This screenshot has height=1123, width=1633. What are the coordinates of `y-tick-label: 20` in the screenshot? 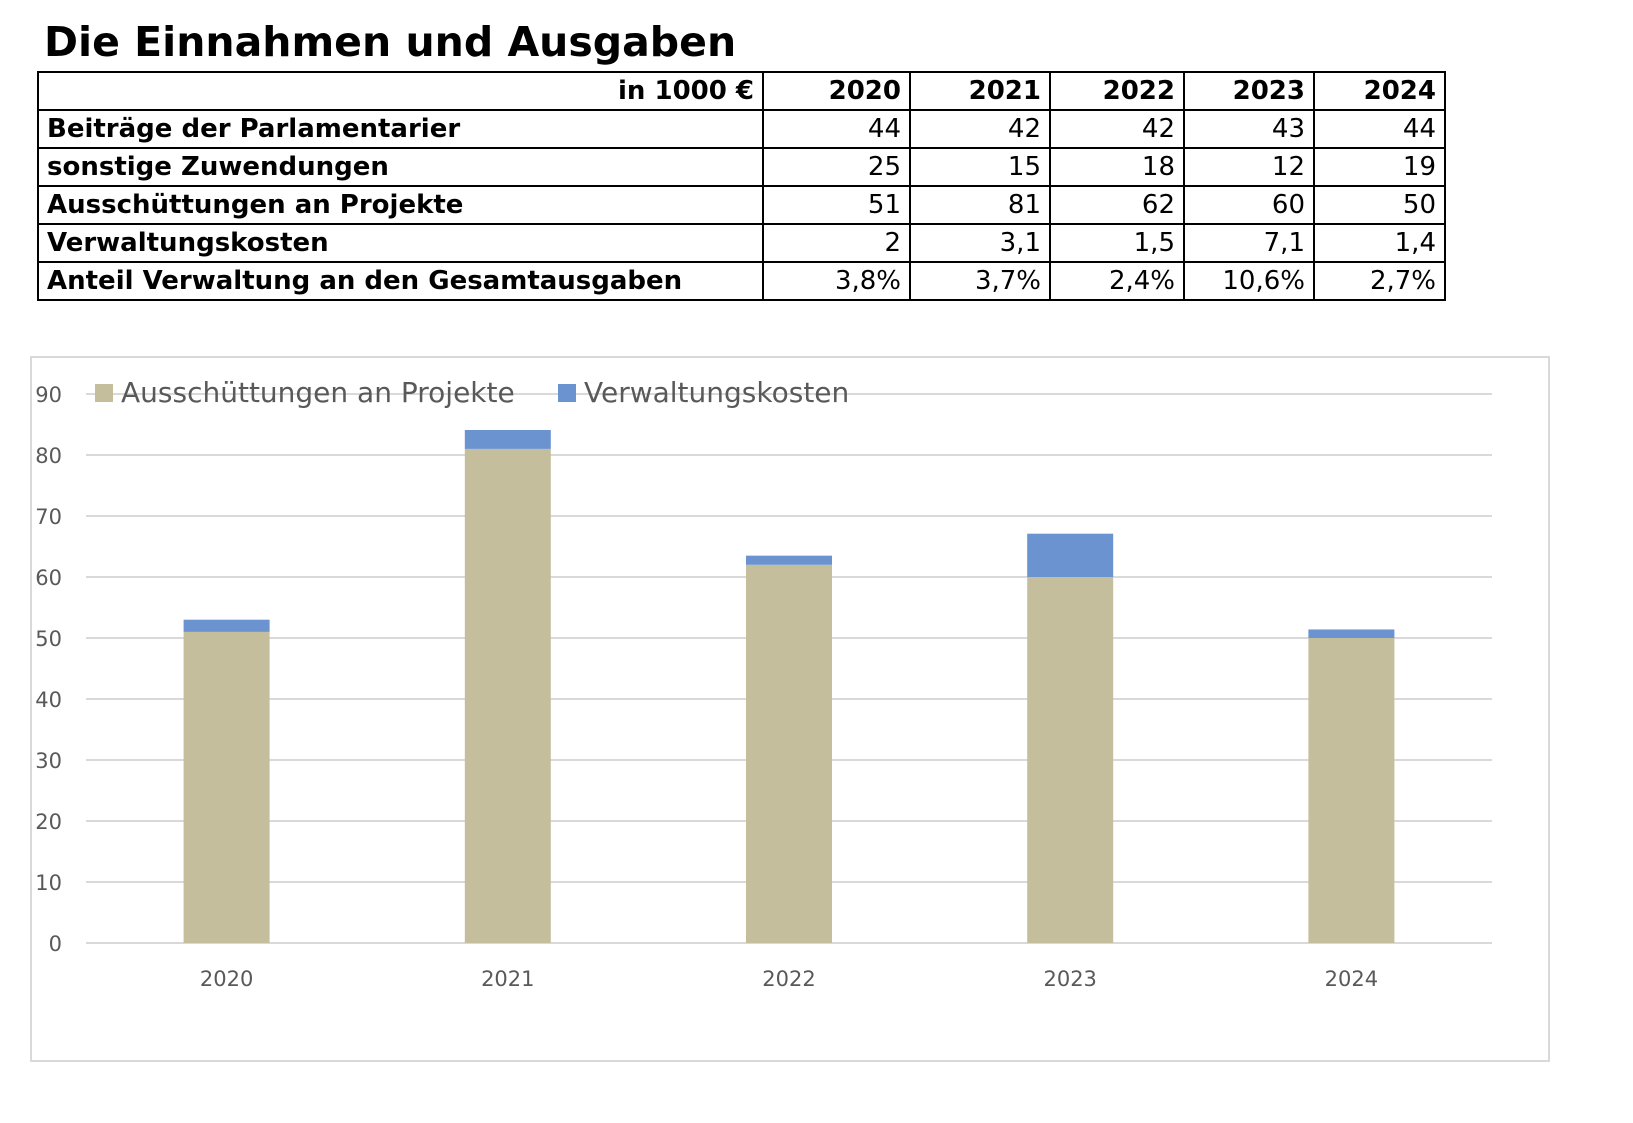 It's located at (48, 822).